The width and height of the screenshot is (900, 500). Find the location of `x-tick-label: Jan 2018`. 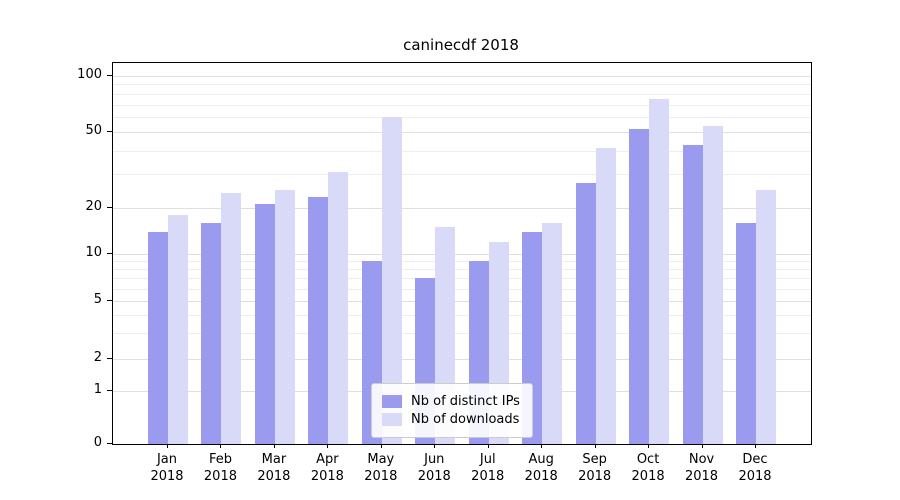

x-tick-label: Jan 2018 is located at coordinates (167, 468).